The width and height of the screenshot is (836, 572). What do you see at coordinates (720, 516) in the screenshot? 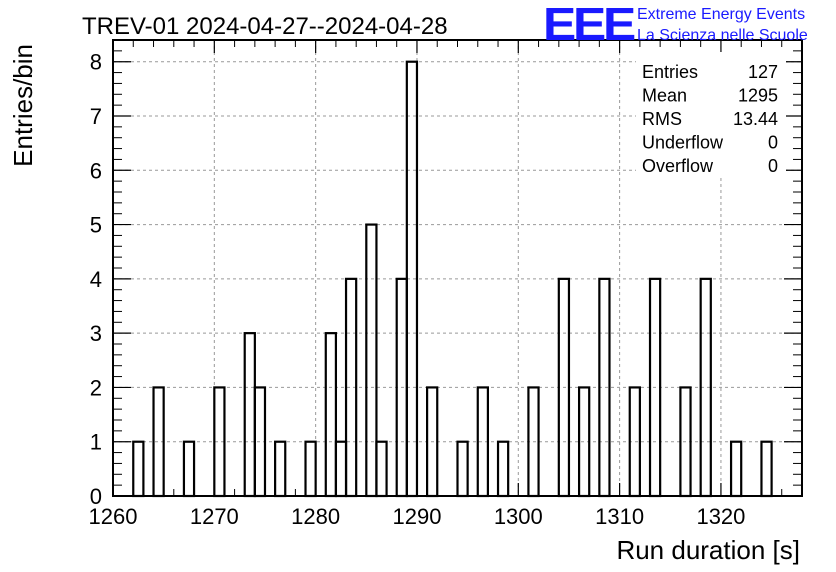
I see `x-tick-label: 1320` at bounding box center [720, 516].